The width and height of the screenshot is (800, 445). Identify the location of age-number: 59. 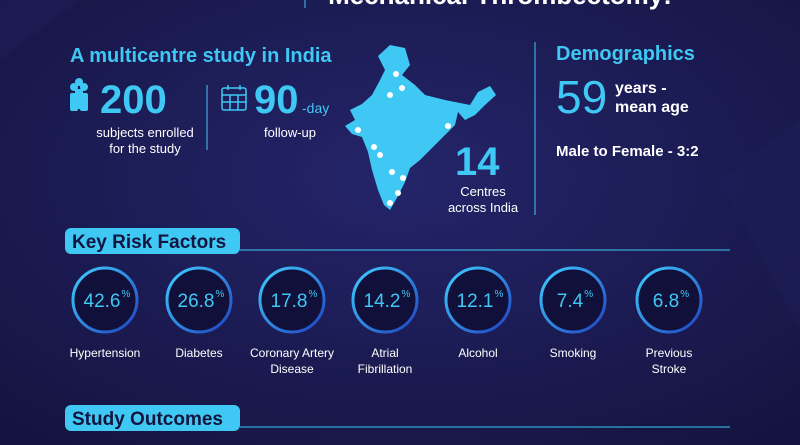
(581, 97).